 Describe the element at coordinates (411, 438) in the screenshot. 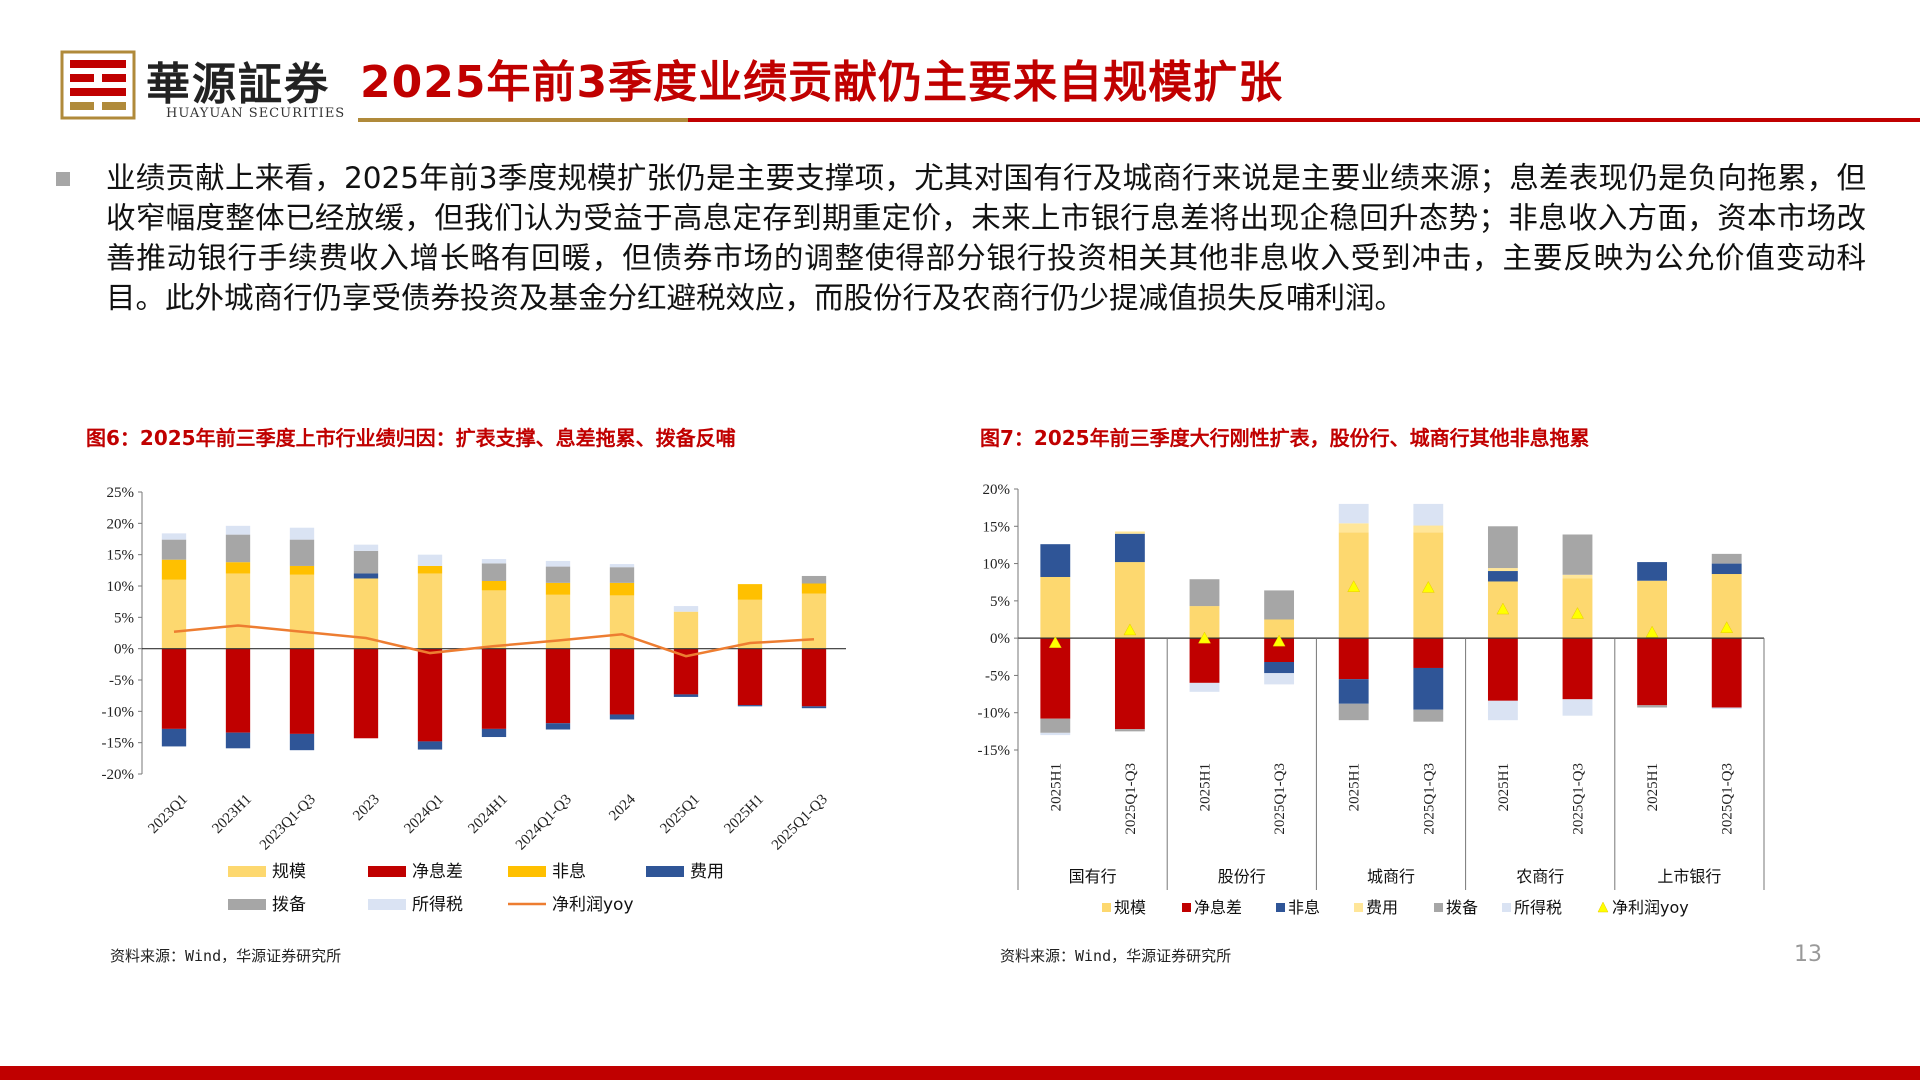

I see `figure-6-title: 图6：2025年前三季度上市行业绩归因：扩表支撑、息差拖累、拨备反哺` at that location.